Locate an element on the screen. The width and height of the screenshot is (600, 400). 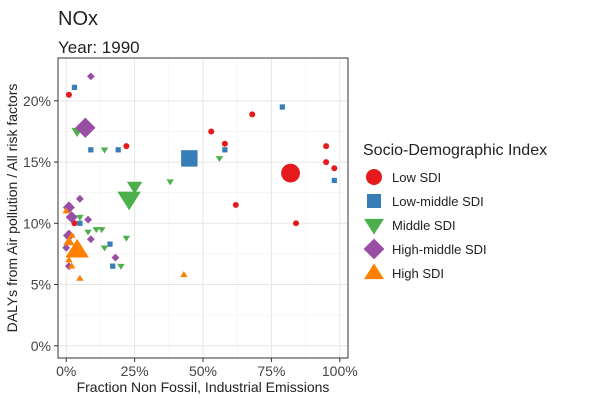
y-tick-label: 5% is located at coordinates (41, 285).